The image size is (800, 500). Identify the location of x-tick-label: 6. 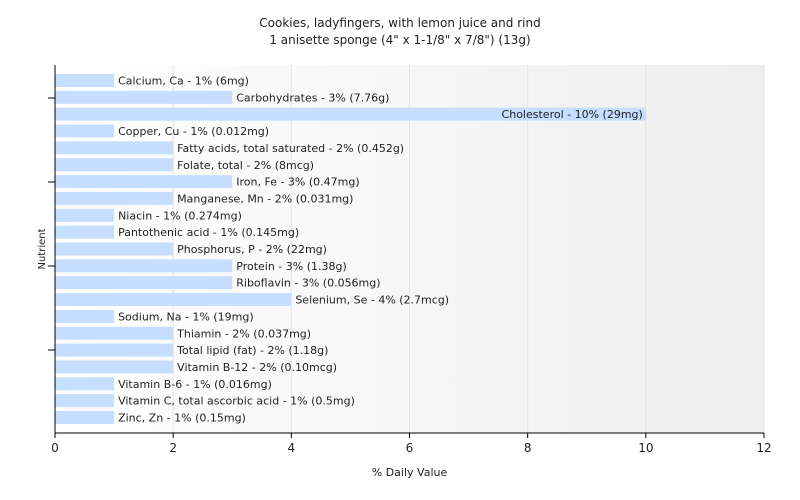
(410, 448).